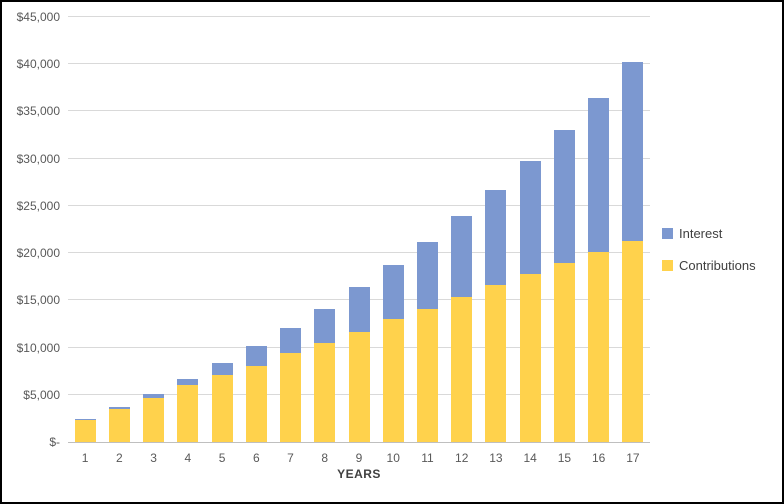  I want to click on x-tick-label: 2, so click(119, 458).